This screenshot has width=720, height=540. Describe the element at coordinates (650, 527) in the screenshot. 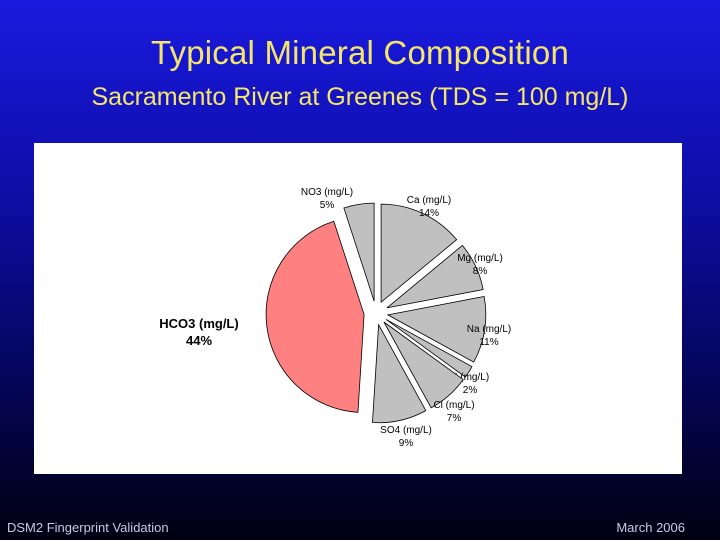

I see `footer-date: March 2006` at that location.